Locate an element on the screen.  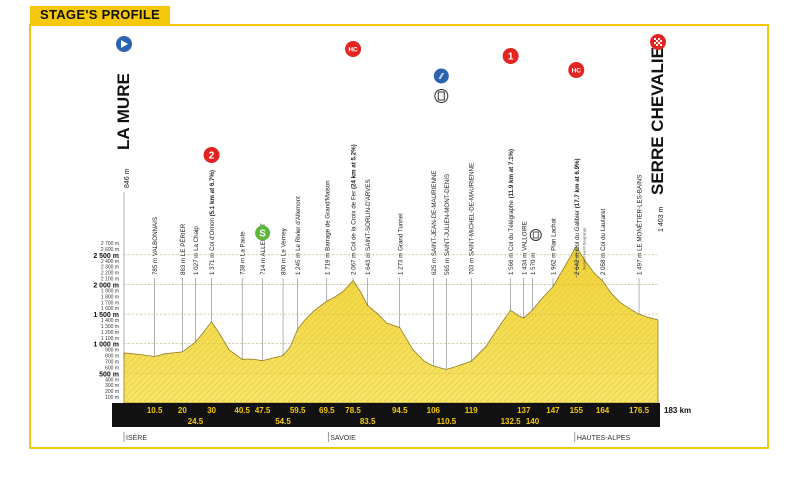
waypoint-label: 800 m Le Verney is located at coordinates (284, 251).